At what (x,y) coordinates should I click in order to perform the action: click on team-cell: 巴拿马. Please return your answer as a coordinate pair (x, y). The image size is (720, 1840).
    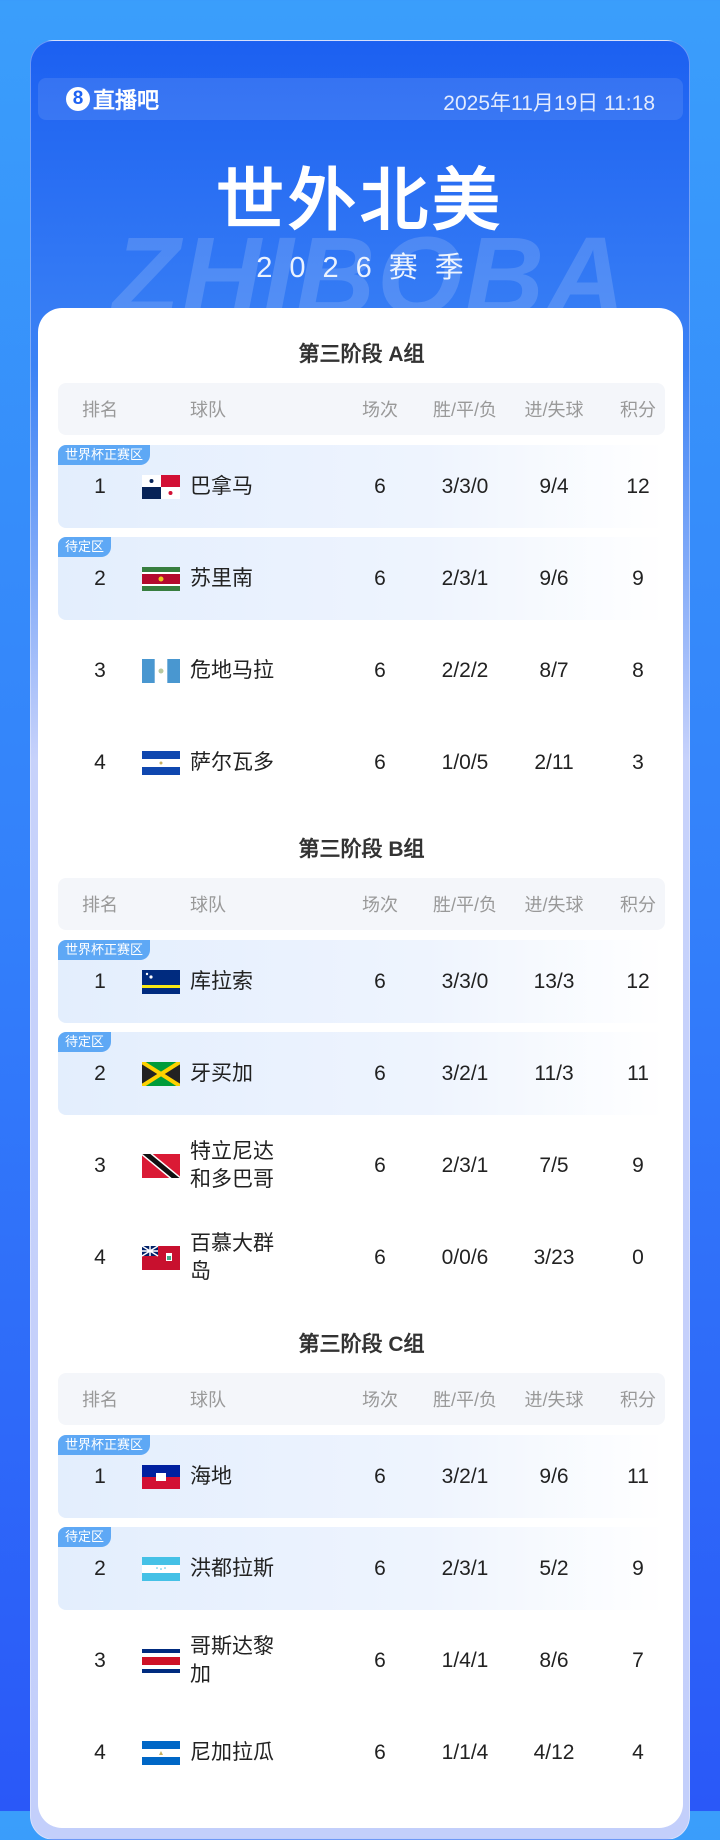
    Looking at the image, I should click on (242, 487).